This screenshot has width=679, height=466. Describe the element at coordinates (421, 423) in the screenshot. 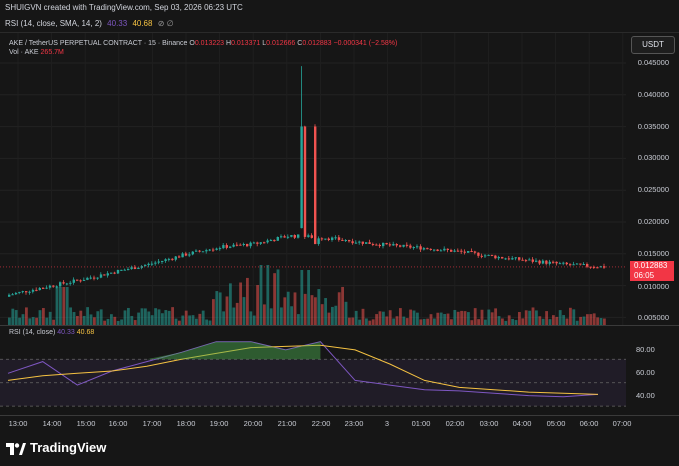

I see `time-tick: 01:00` at that location.